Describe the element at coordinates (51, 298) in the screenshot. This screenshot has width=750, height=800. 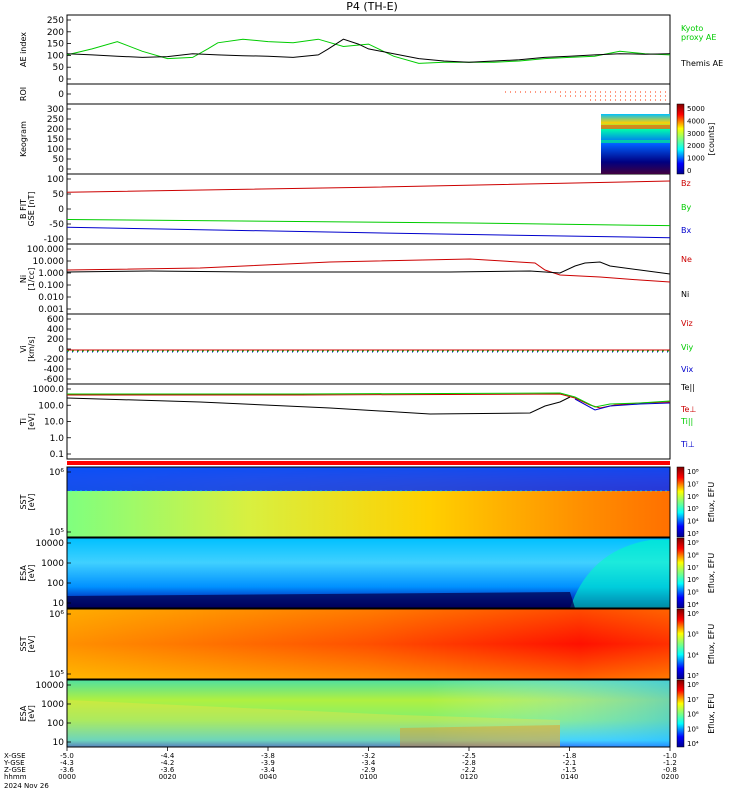
I see `density-ytick-label: 0.010` at that location.